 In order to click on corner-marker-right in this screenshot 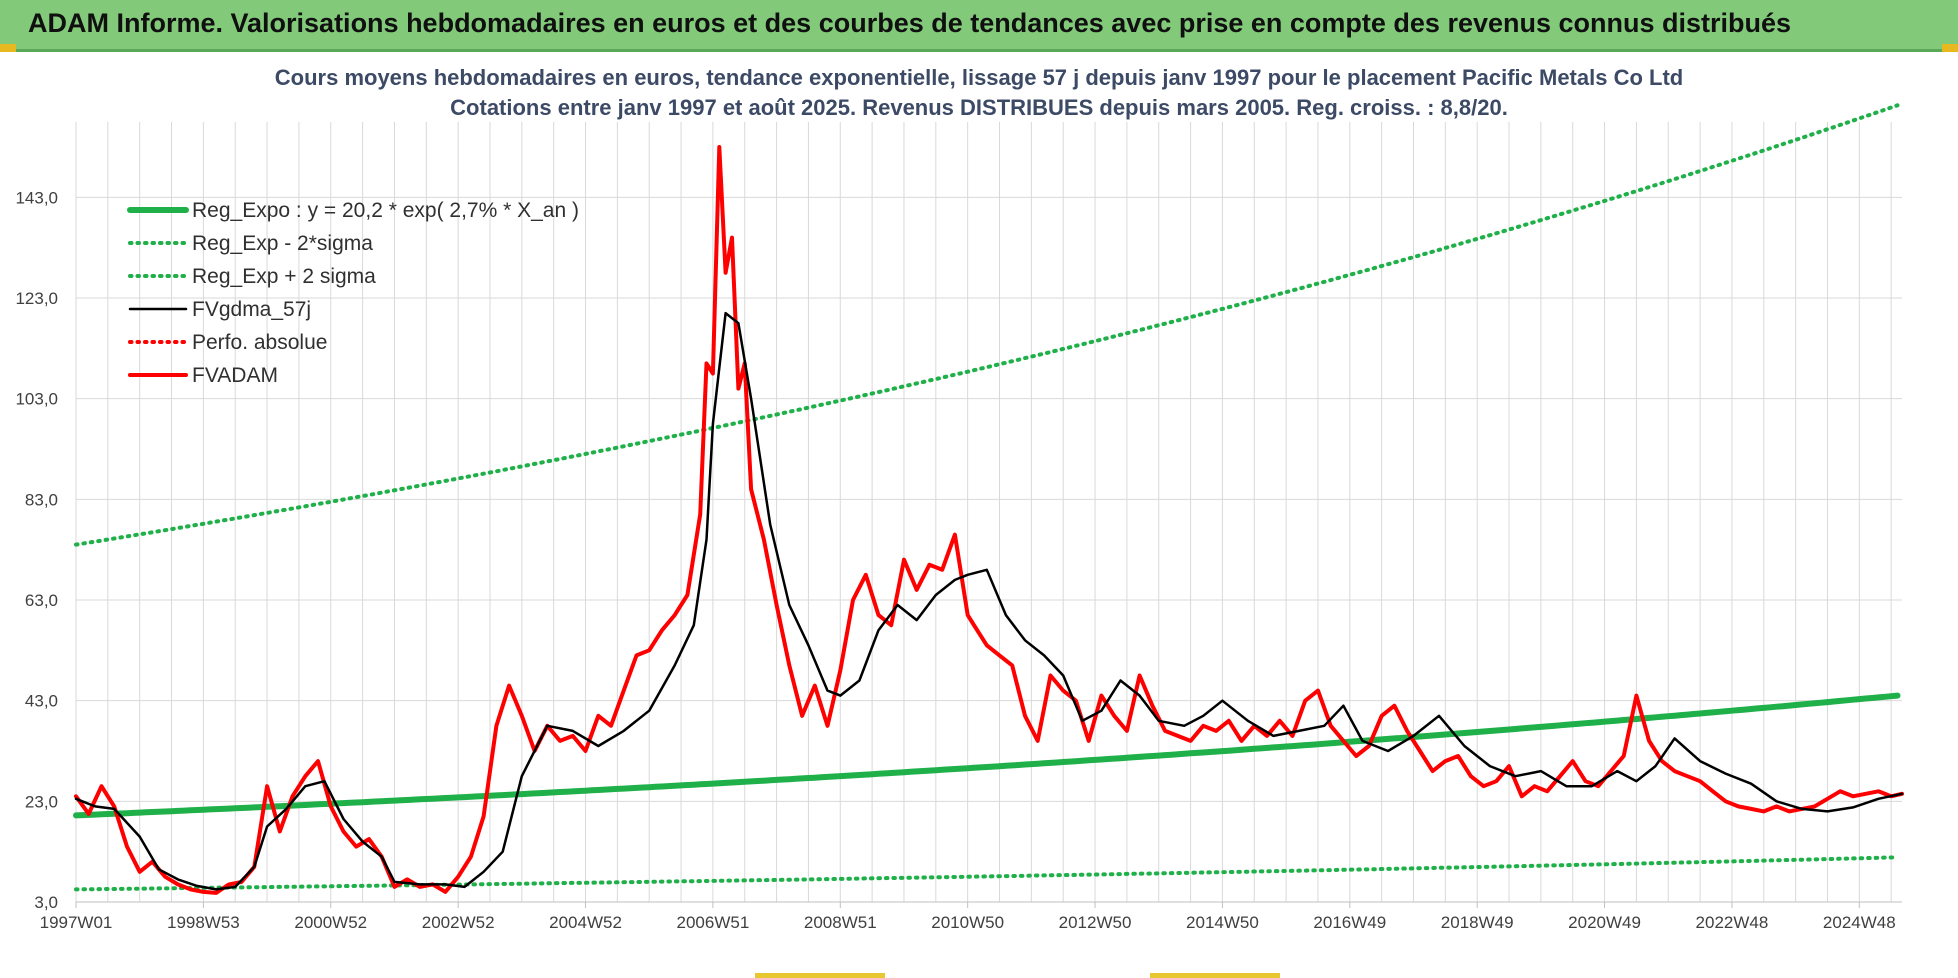, I will do `click(1950, 48)`.